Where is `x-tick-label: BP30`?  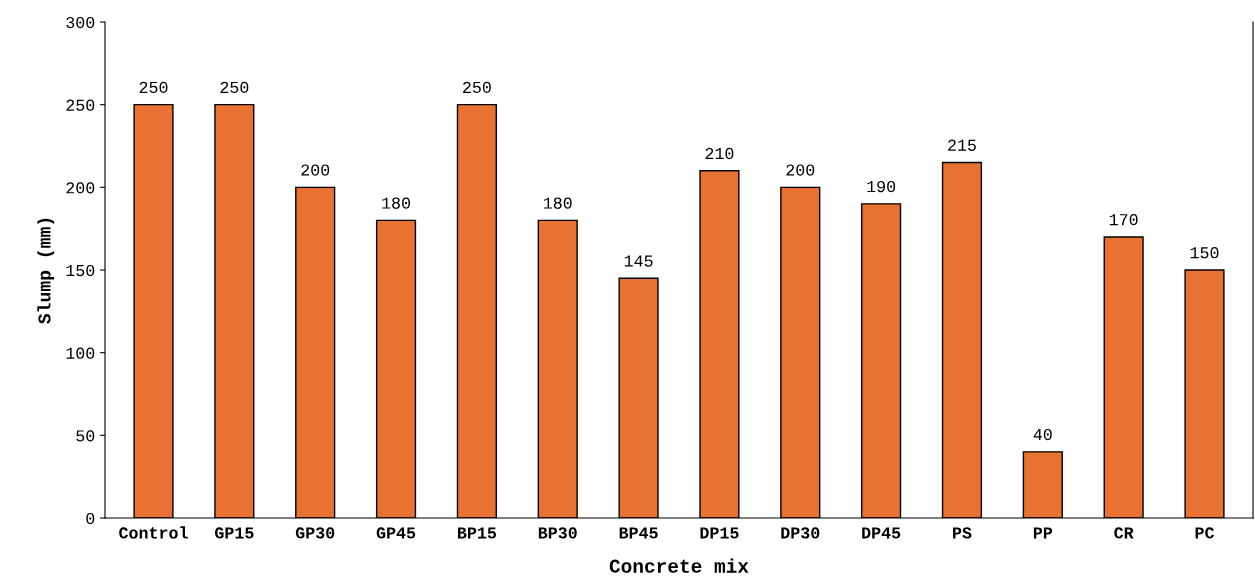 x-tick-label: BP30 is located at coordinates (557, 533).